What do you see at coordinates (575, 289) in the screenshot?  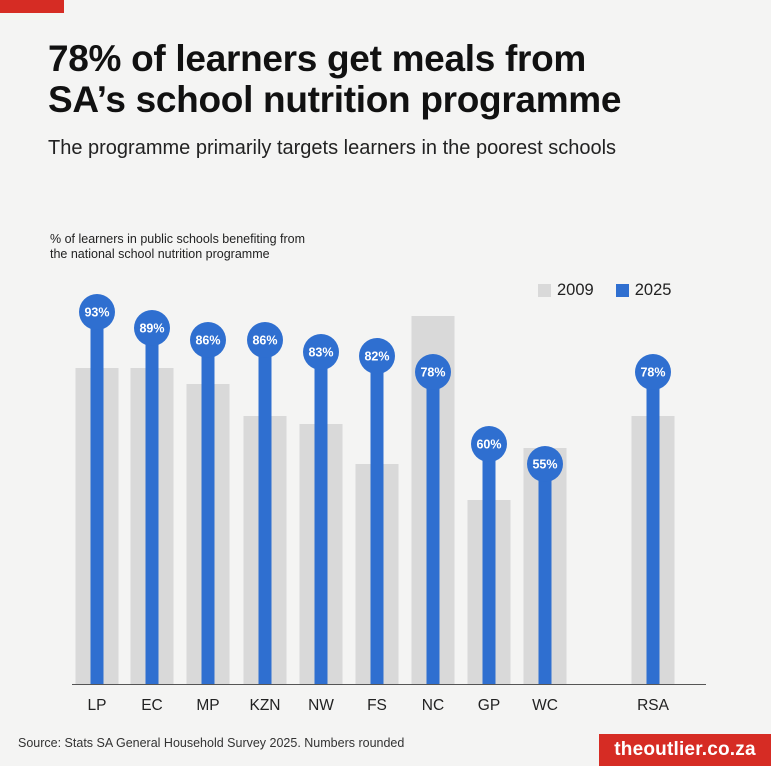 I see `legend-label-2009: 2009` at bounding box center [575, 289].